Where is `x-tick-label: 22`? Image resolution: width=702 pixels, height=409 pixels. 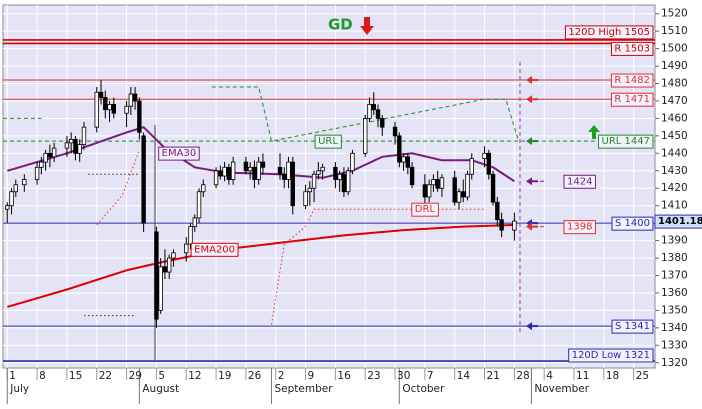 x-tick-label: 22 is located at coordinates (105, 376).